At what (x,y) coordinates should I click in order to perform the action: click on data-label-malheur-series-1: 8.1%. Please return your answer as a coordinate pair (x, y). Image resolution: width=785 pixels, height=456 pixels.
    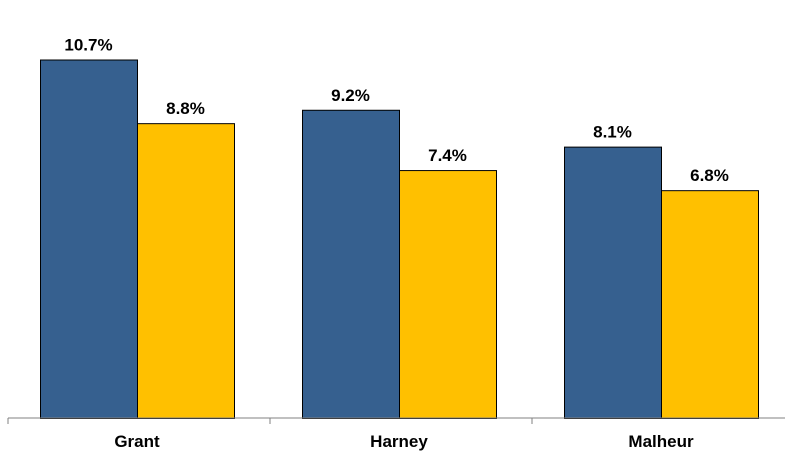
    Looking at the image, I should click on (612, 132).